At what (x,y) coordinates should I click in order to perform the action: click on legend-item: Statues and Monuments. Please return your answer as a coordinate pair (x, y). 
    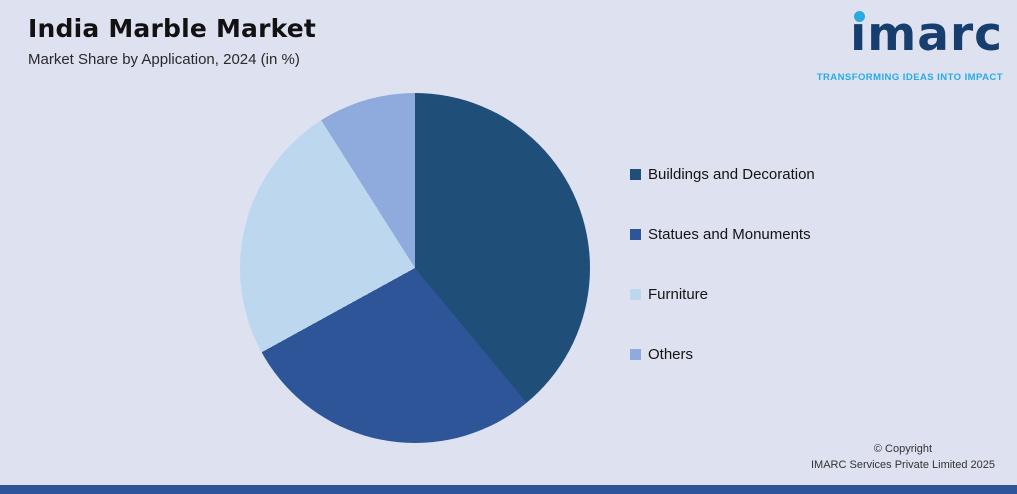
    Looking at the image, I should click on (722, 234).